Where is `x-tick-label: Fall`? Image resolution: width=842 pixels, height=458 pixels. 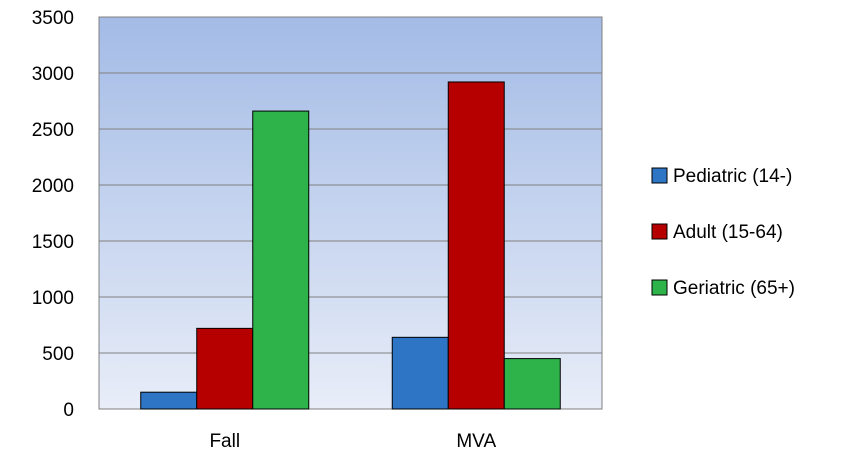 x-tick-label: Fall is located at coordinates (224, 441).